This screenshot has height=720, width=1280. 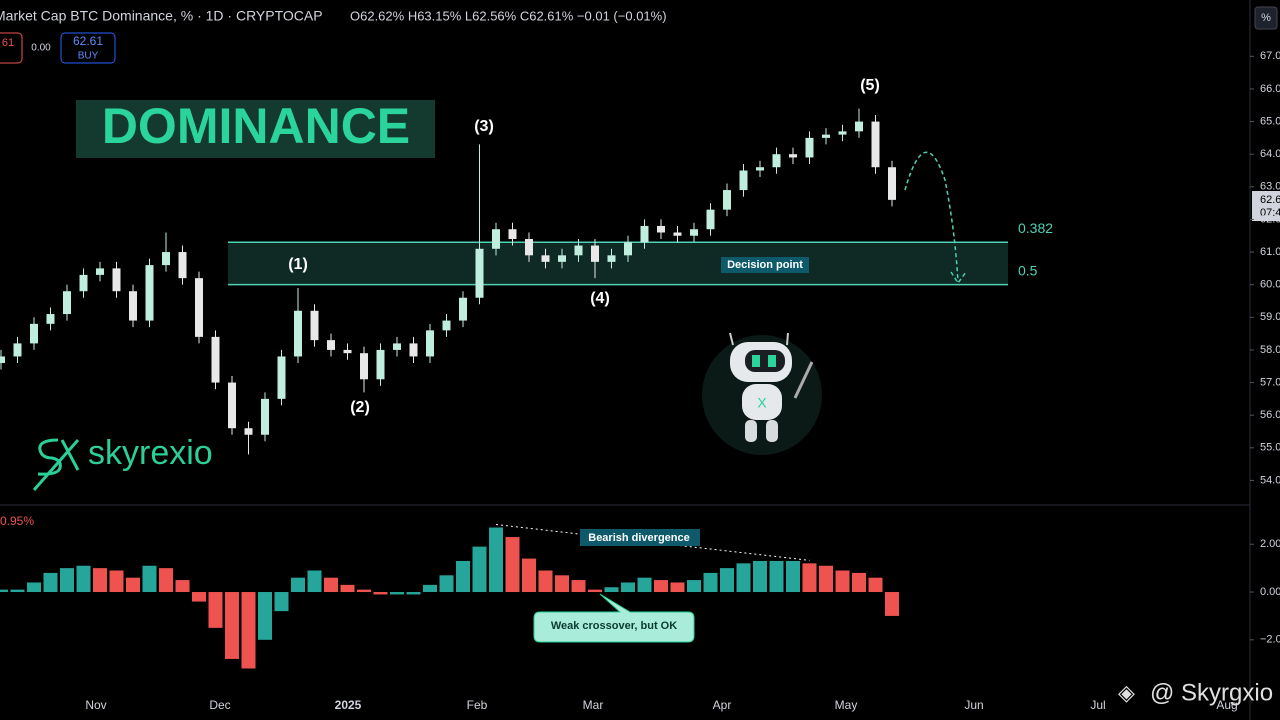 I want to click on percent-label: %, so click(x=1266, y=18).